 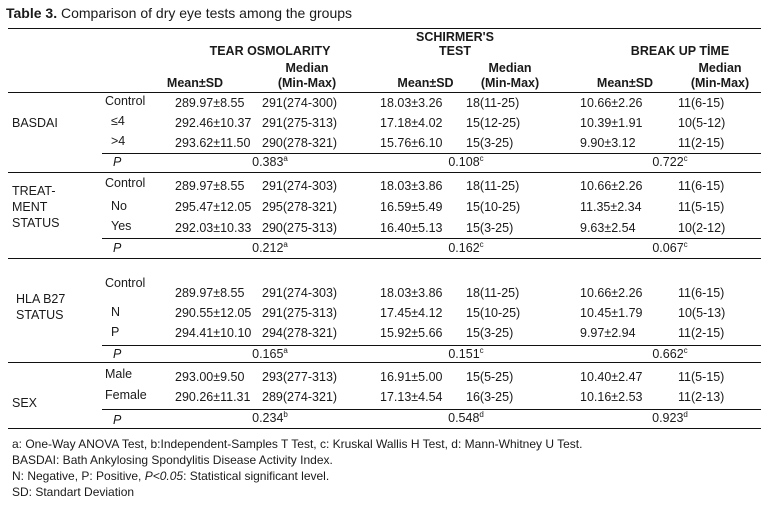 What do you see at coordinates (702, 123) in the screenshot?
I see `table-cell: 10(5-12)` at bounding box center [702, 123].